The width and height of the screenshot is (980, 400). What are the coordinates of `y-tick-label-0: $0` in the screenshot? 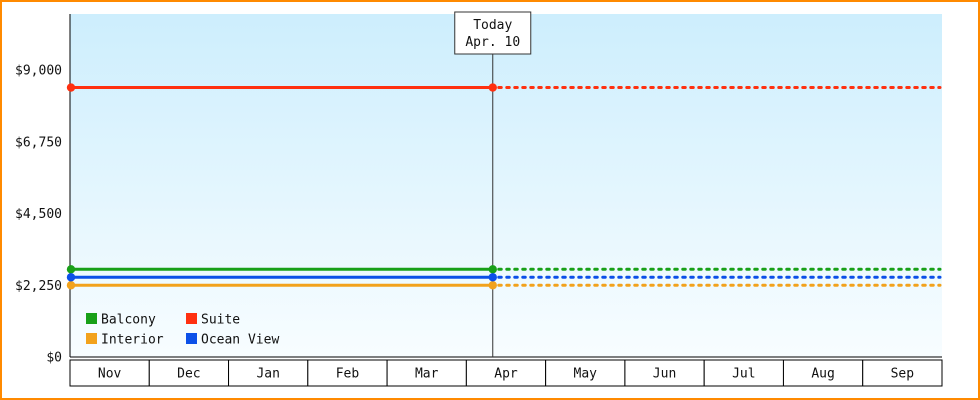 It's located at (54, 358).